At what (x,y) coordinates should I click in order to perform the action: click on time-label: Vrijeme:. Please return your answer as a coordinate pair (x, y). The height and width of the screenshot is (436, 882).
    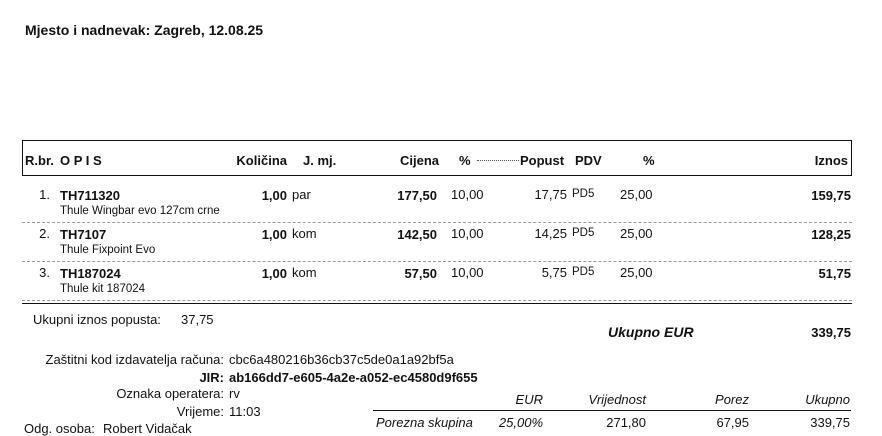
    Looking at the image, I should click on (200, 411).